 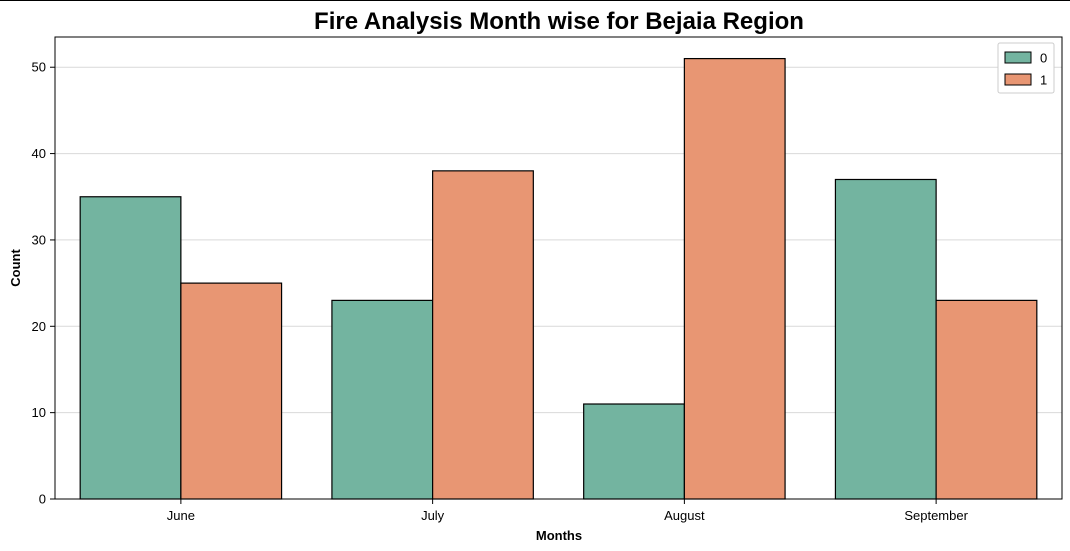 What do you see at coordinates (39, 239) in the screenshot?
I see `y-tick-label: 30` at bounding box center [39, 239].